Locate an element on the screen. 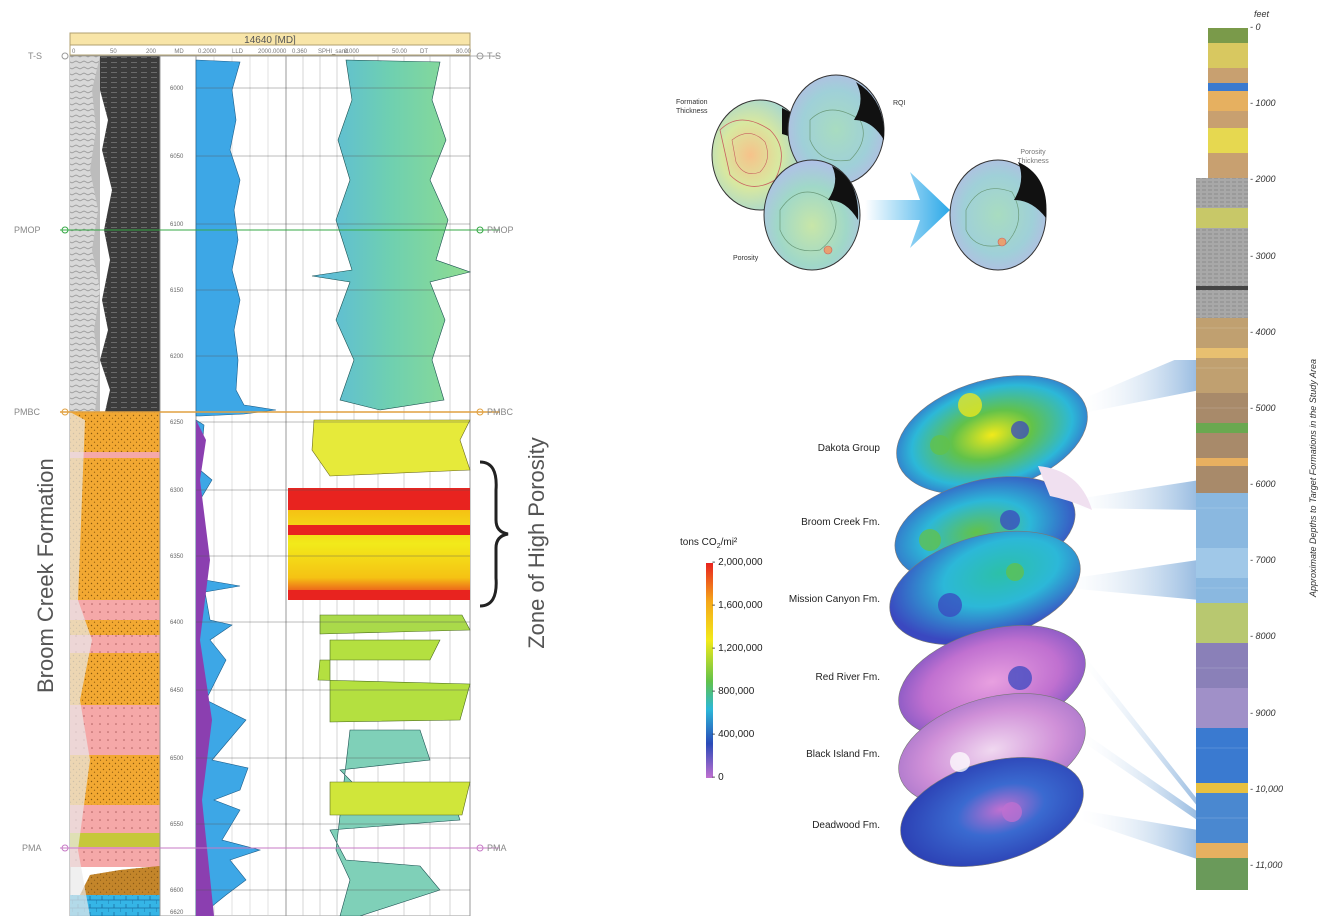  depth-tick-label: 6050 is located at coordinates (177, 157).